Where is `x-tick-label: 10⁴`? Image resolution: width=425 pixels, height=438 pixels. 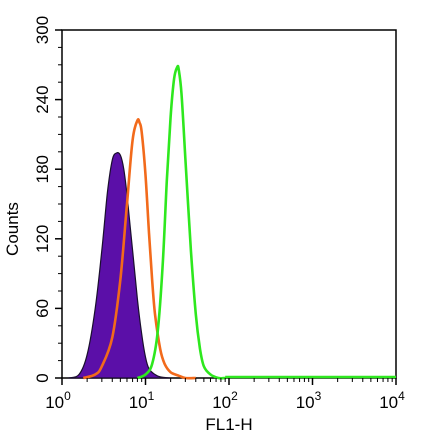 x-tick-label: 10⁴ is located at coordinates (392, 400).